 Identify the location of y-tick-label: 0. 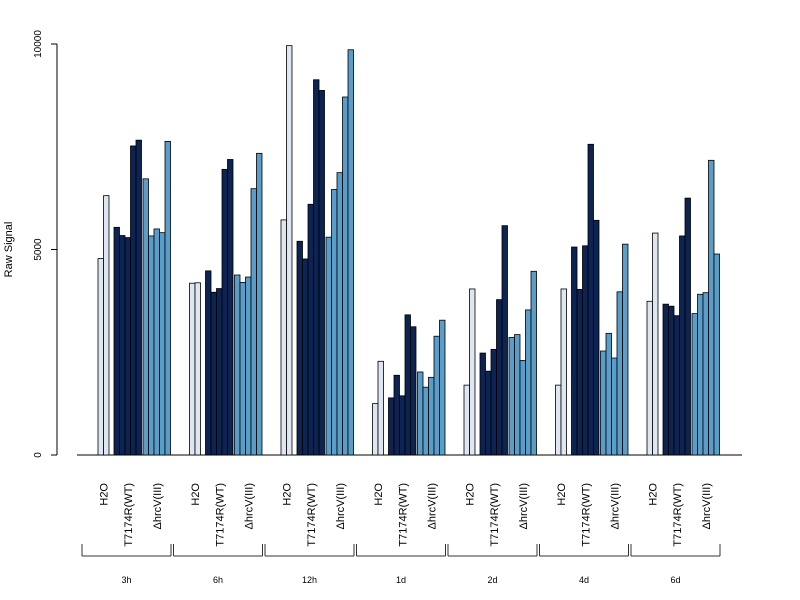
(38, 455).